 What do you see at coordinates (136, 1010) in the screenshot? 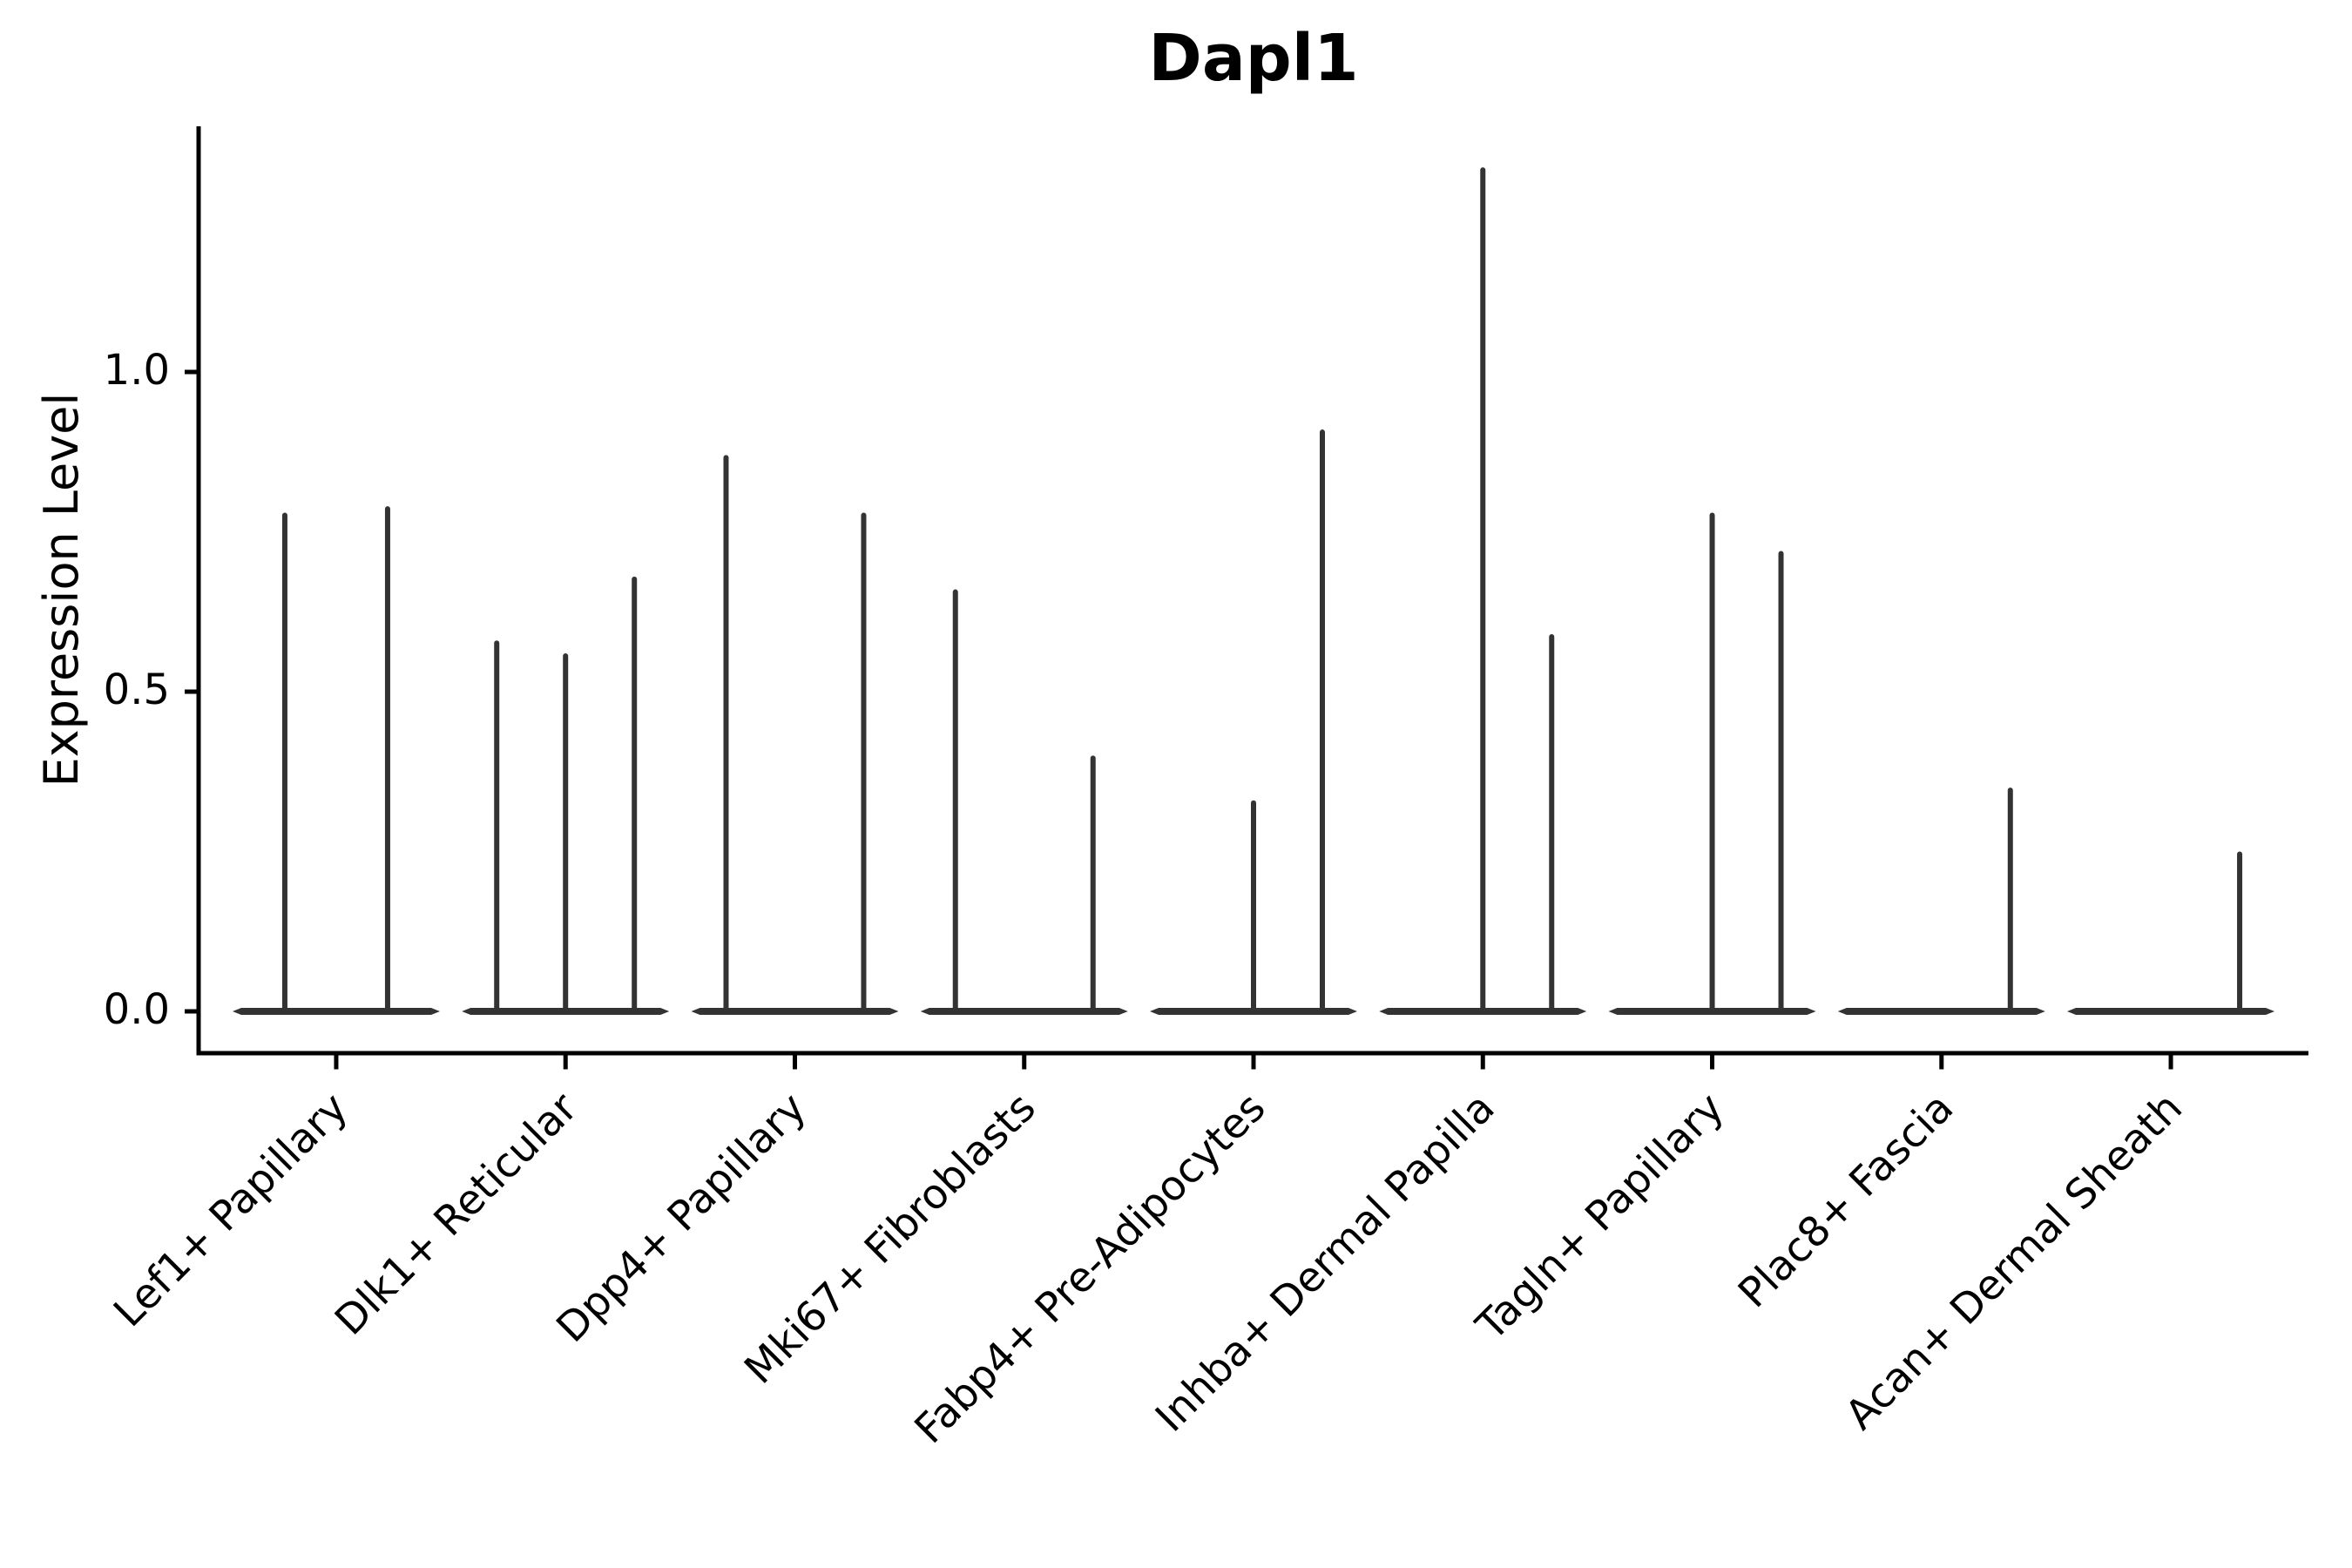
I see `y-tick-label: 0.0` at bounding box center [136, 1010].